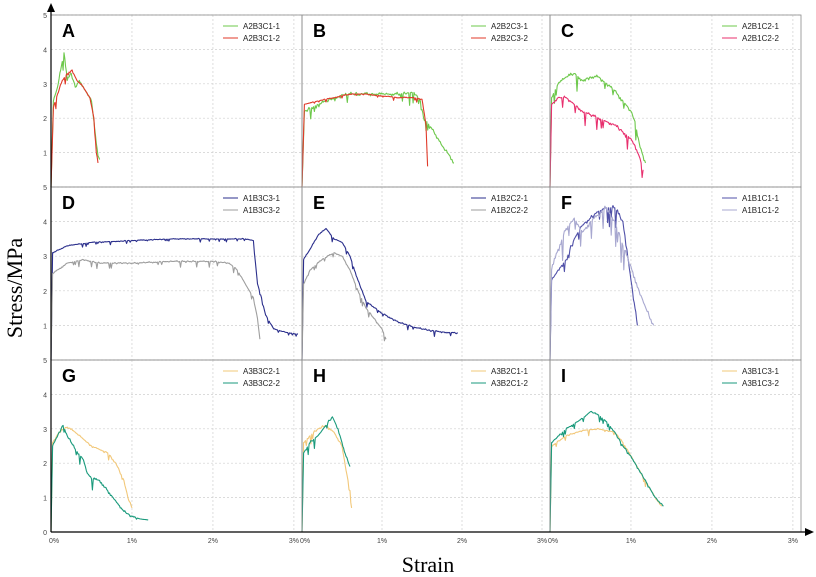 The image size is (816, 577). What do you see at coordinates (509, 38) in the screenshot?
I see `legend-label: A2B2C3-2` at bounding box center [509, 38].